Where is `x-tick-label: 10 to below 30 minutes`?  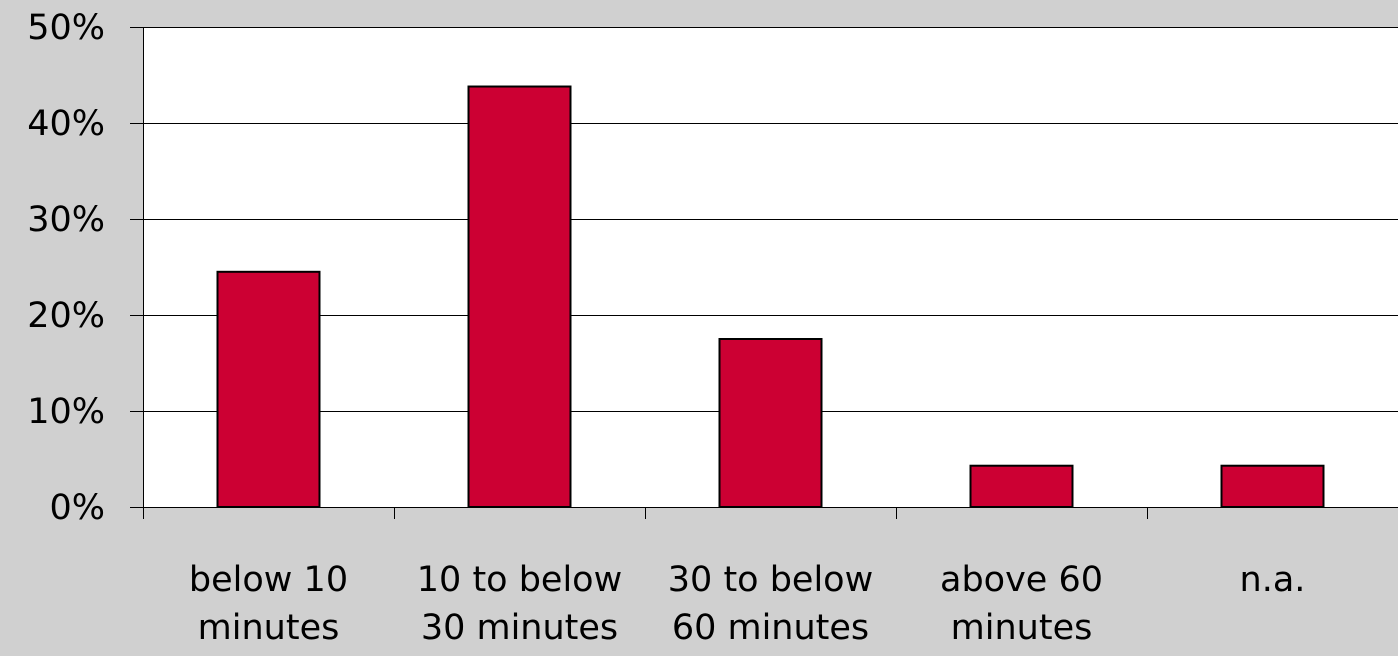
x-tick-label: 10 to below 30 minutes is located at coordinates (519, 604).